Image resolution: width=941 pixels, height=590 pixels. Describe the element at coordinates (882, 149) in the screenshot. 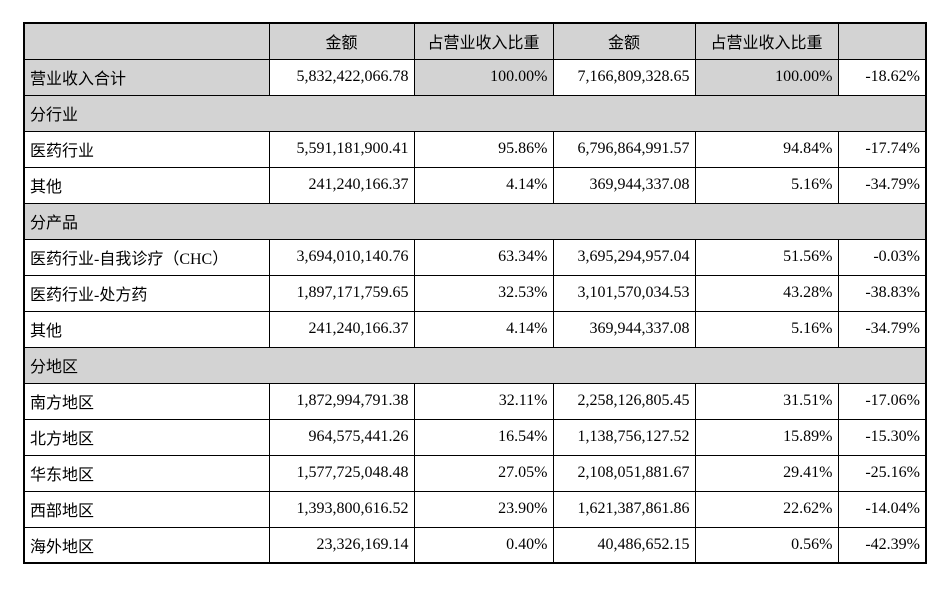

I see `change-cell: -17.74%` at that location.